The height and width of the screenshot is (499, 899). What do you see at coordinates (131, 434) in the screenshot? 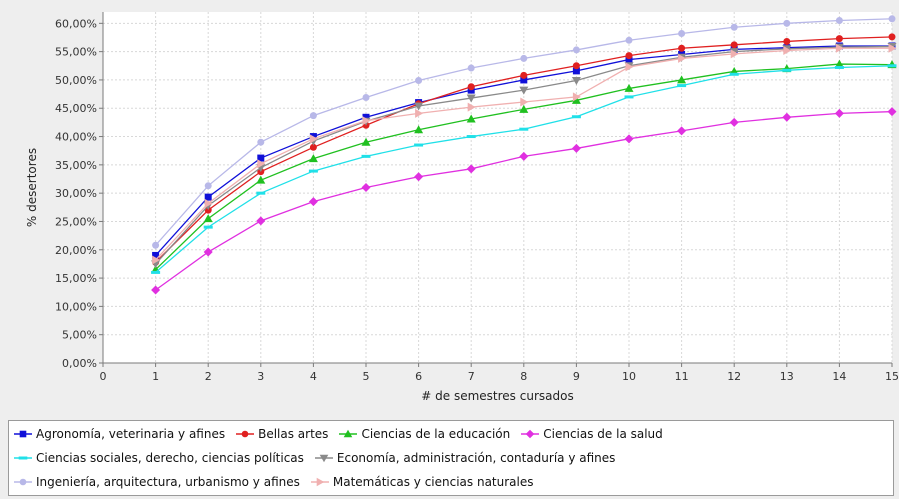
I see `legend-label: Agronomía, veterinaria y afines` at bounding box center [131, 434].